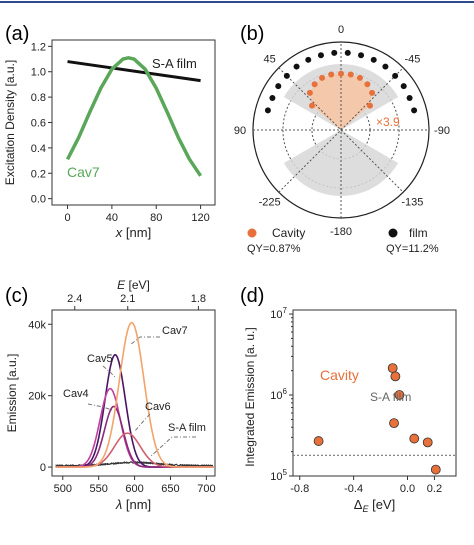 This screenshot has height=545, width=474. What do you see at coordinates (388, 122) in the screenshot?
I see `polar-annotation: ×3.9` at bounding box center [388, 122].